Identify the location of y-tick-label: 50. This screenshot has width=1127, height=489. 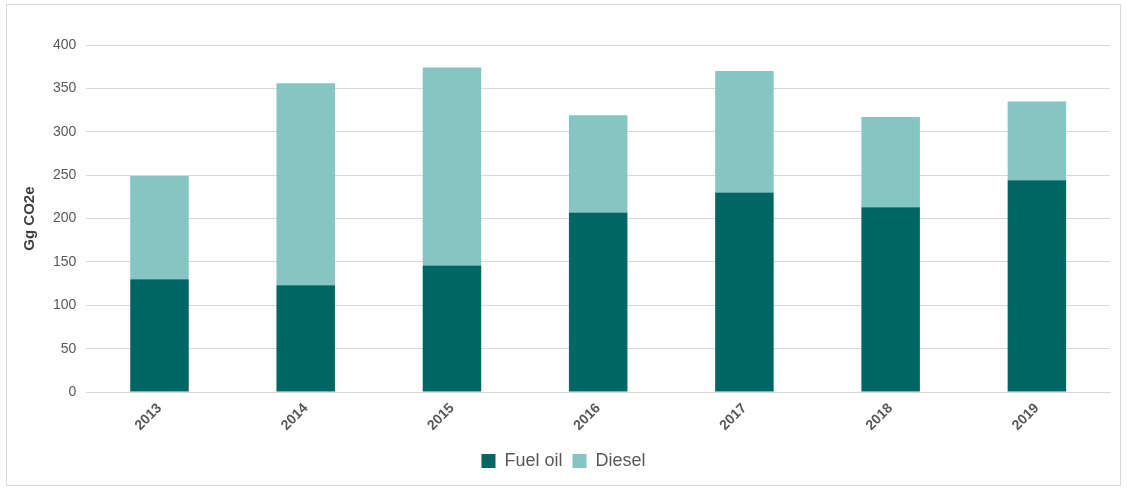
(68, 347).